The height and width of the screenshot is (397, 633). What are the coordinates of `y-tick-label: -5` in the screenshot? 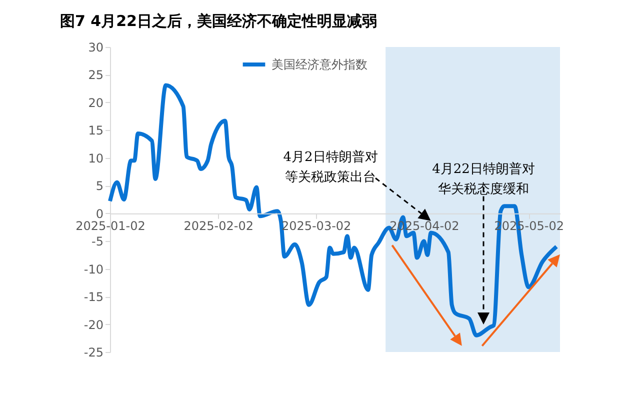 It's located at (98, 241).